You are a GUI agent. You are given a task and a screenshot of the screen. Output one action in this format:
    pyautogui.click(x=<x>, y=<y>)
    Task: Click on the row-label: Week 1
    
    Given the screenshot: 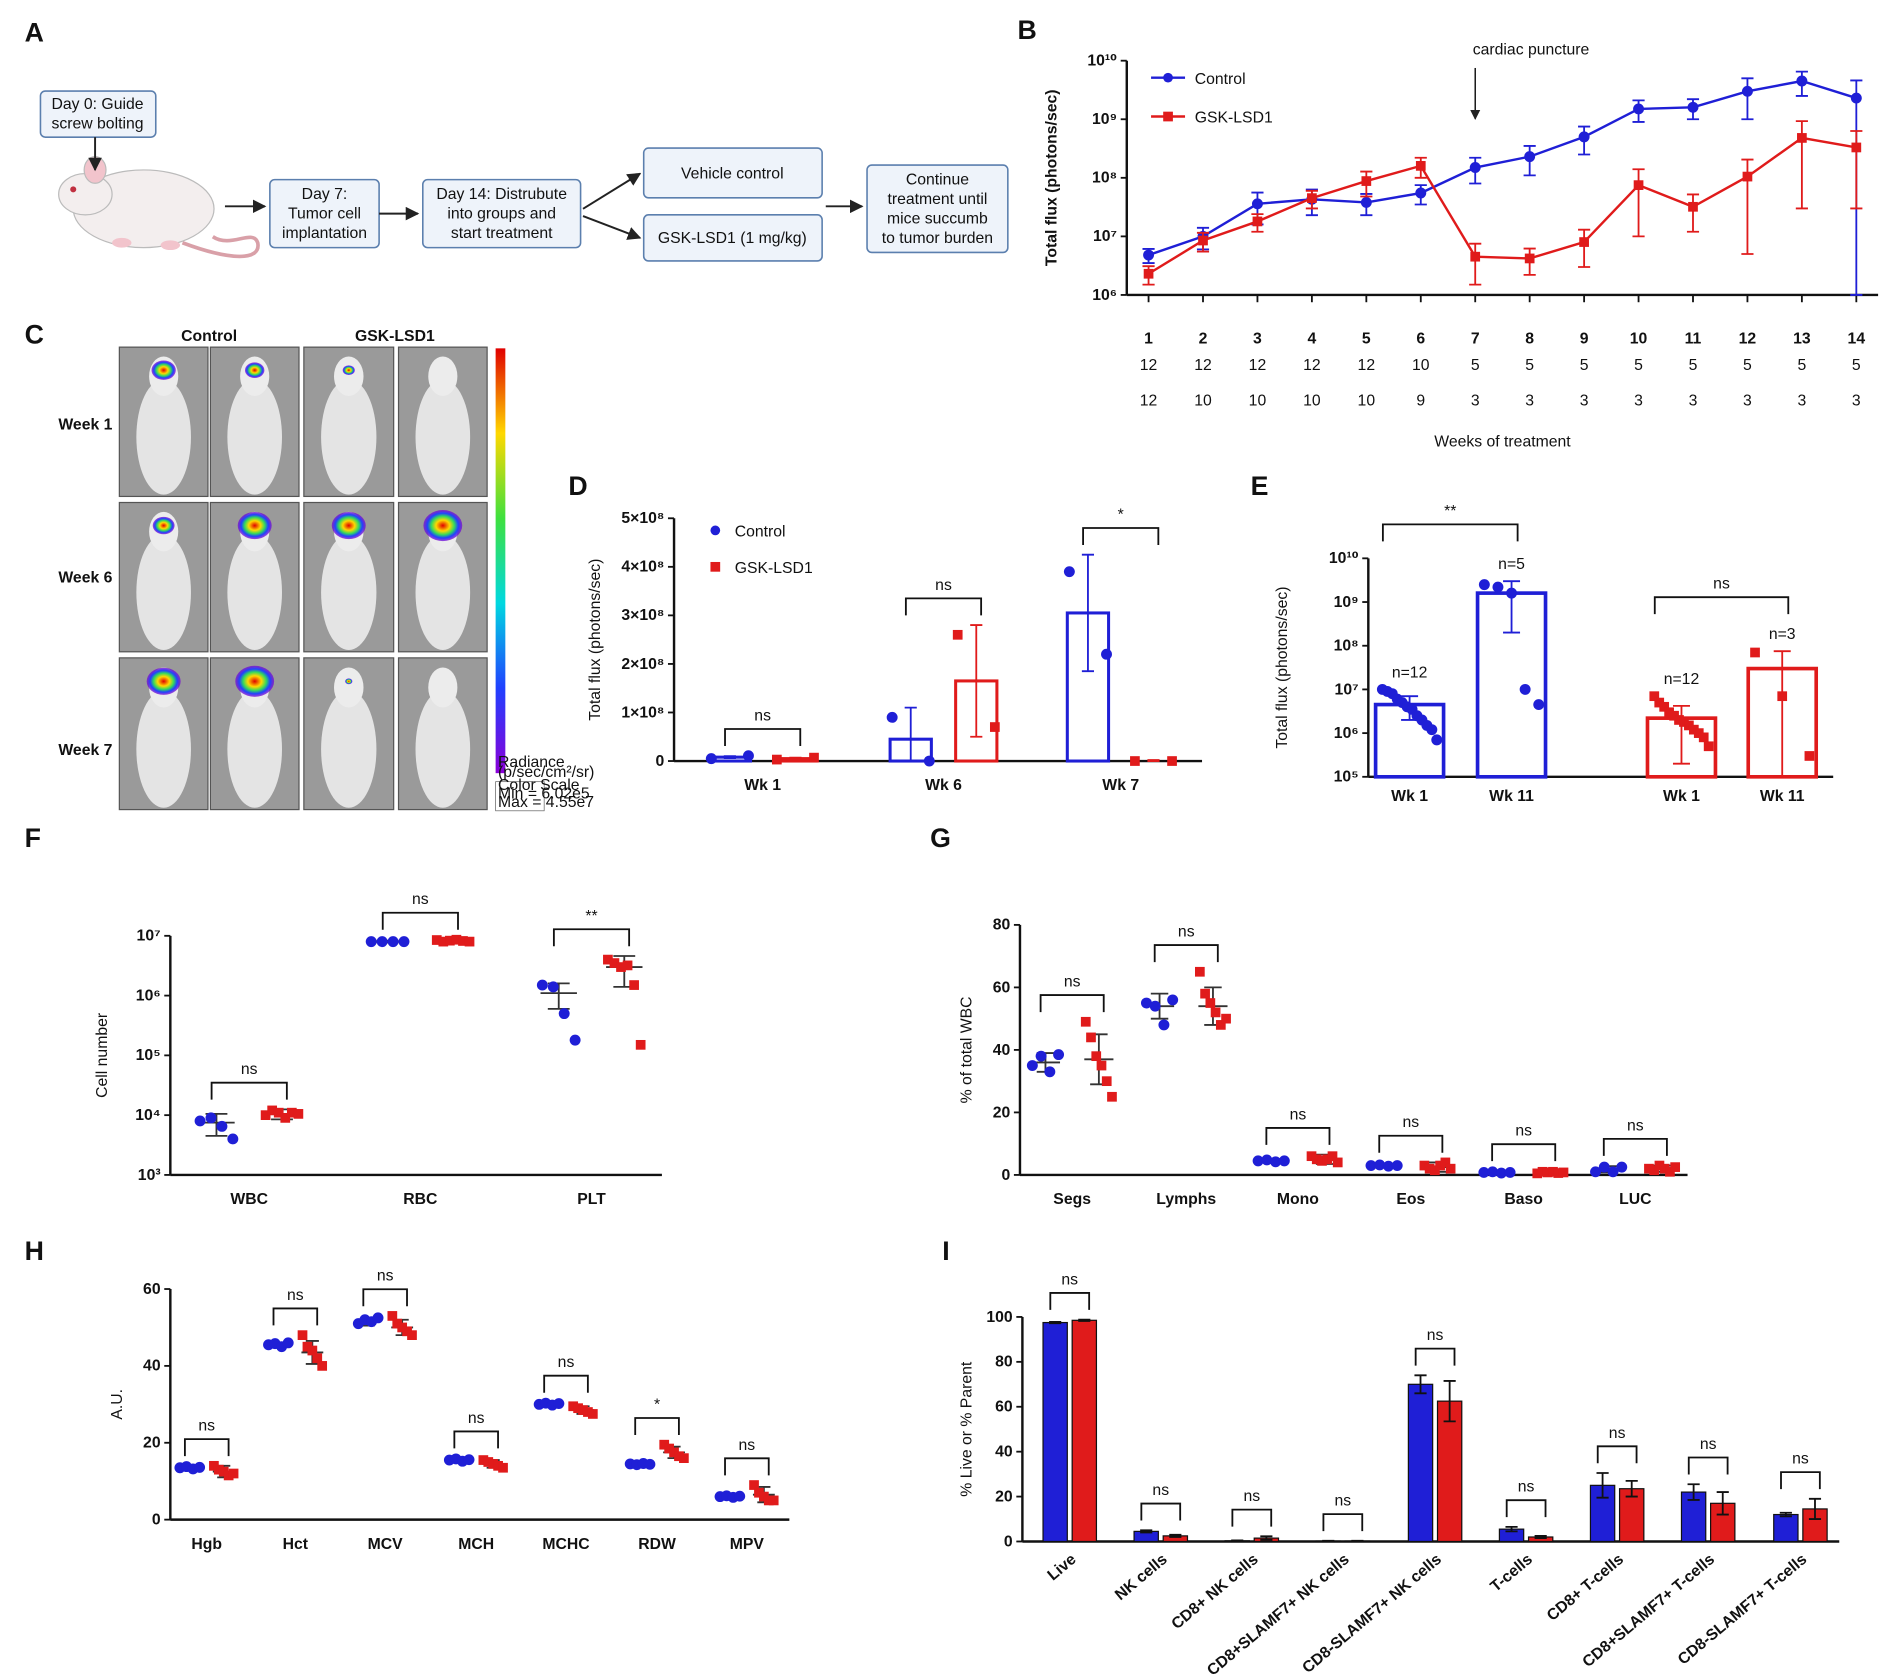 What is the action you would take?
    pyautogui.click(x=85, y=425)
    